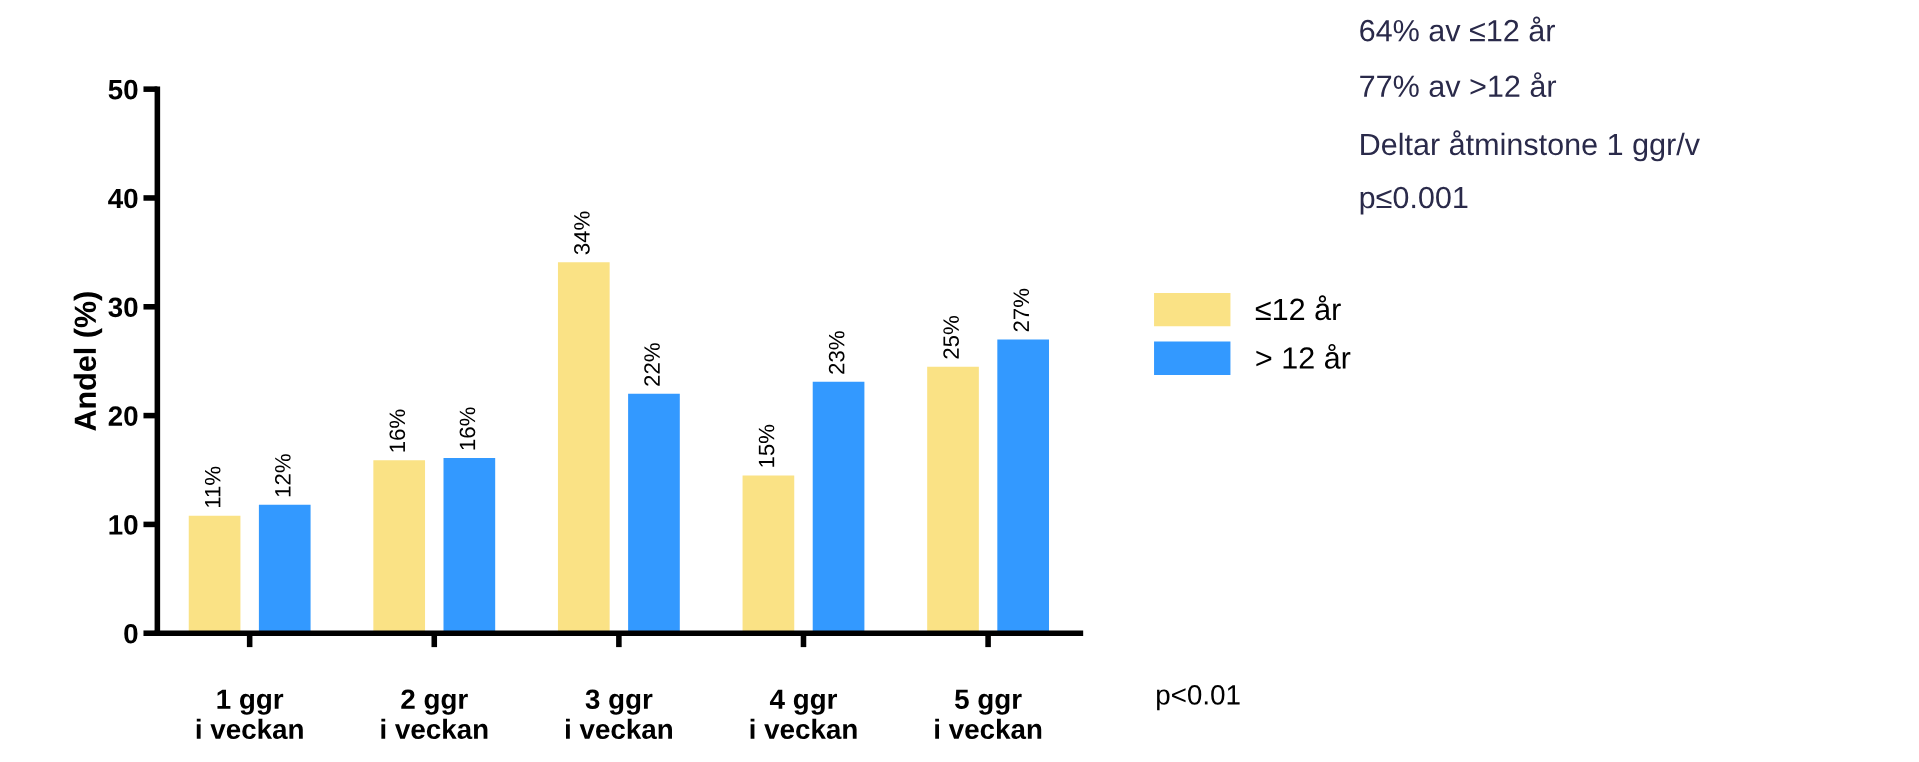  I want to click on x-tick-label: 1 ggr i veckan, so click(249, 714).